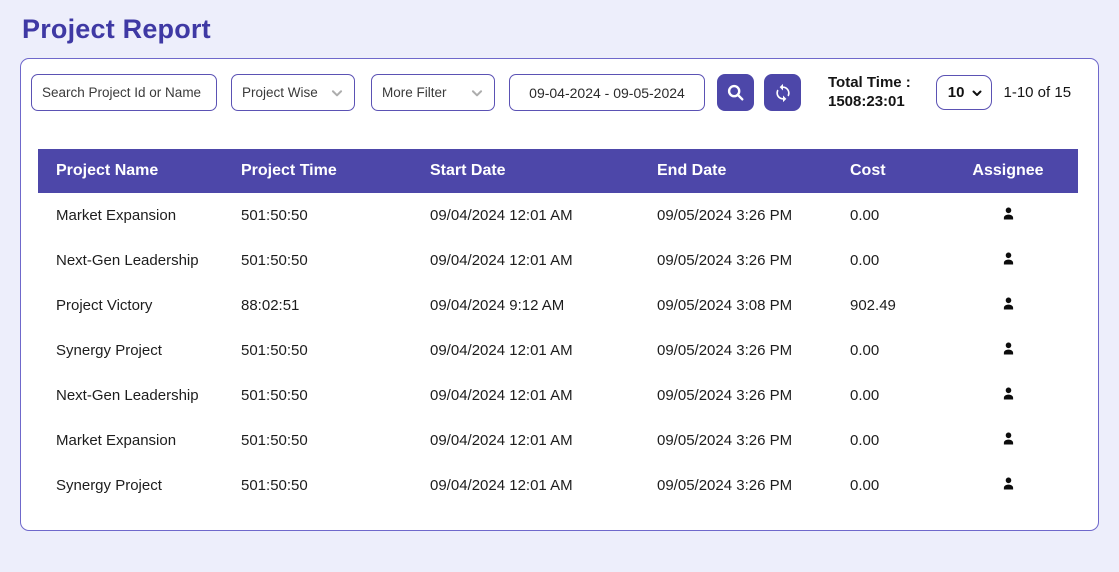  I want to click on cell-project-name: Project Victory, so click(104, 305).